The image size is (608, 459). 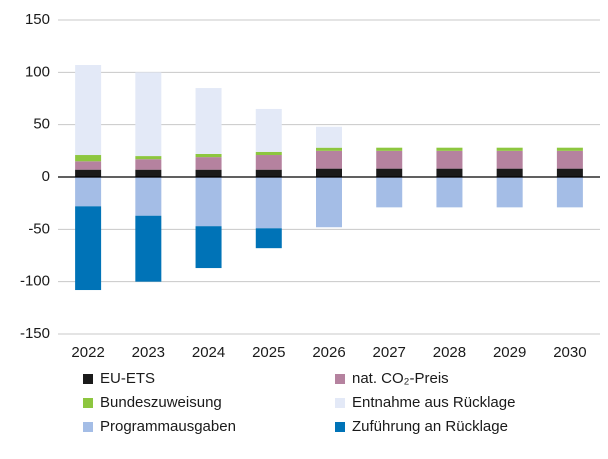 I want to click on y-tick-label: 0, so click(x=46, y=176).